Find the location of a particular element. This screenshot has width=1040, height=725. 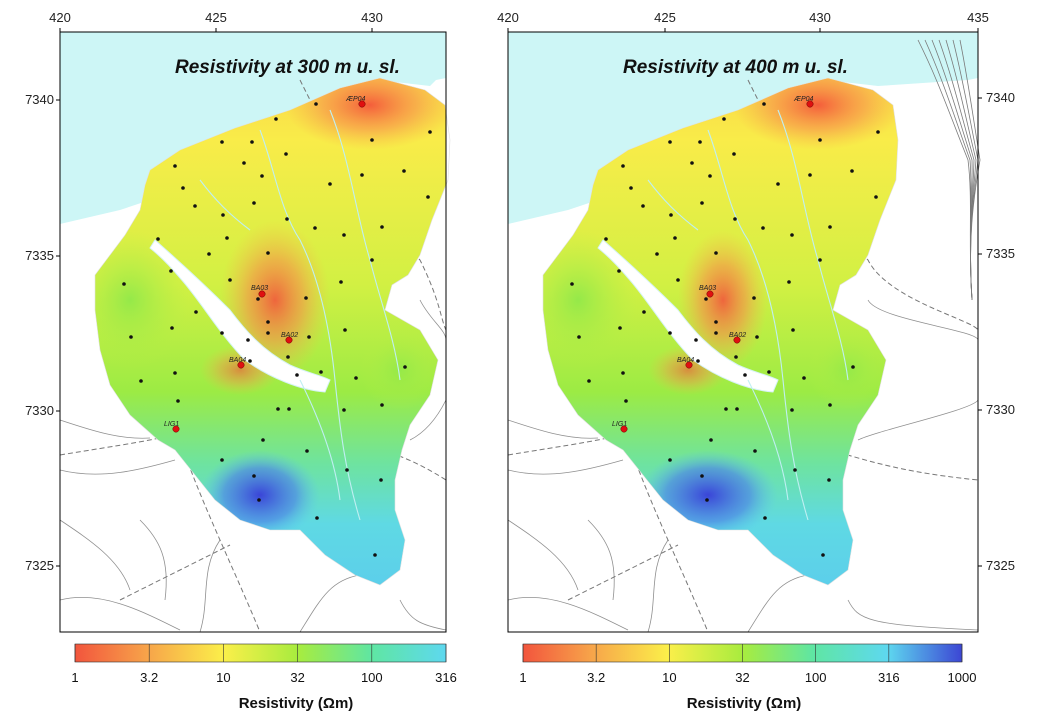

borehole-label: BA03 is located at coordinates (707, 288).